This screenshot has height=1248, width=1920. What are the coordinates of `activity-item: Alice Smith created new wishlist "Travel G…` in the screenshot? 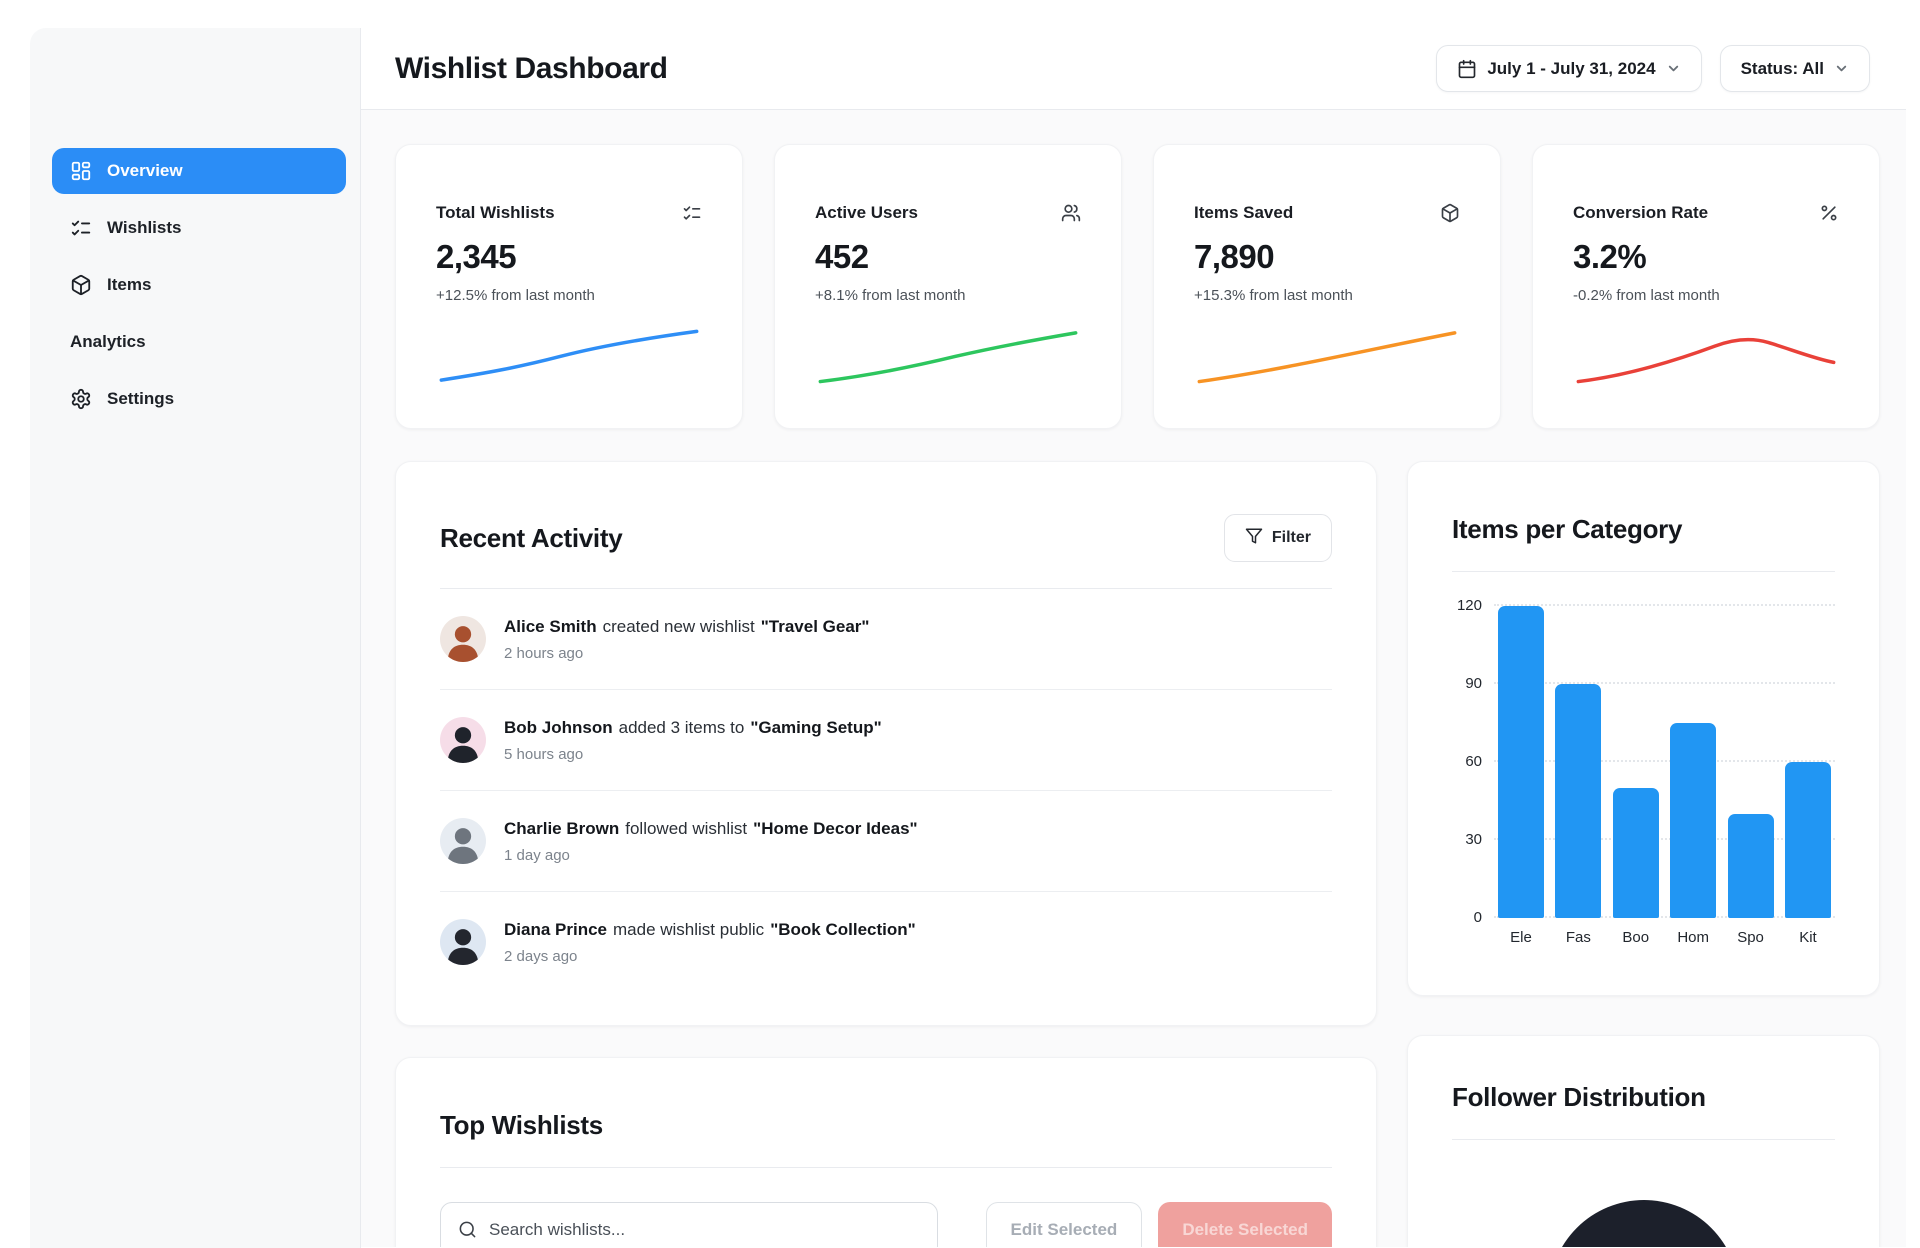 It's located at (886, 639).